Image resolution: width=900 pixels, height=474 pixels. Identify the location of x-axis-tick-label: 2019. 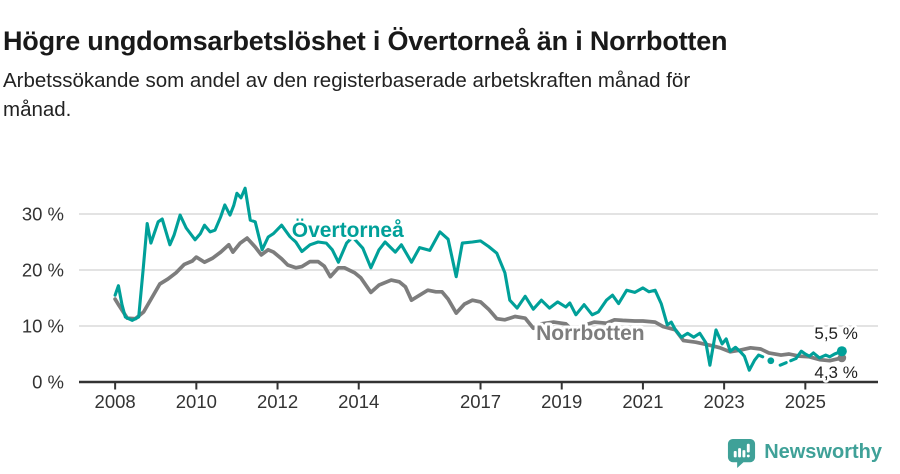
(561, 401).